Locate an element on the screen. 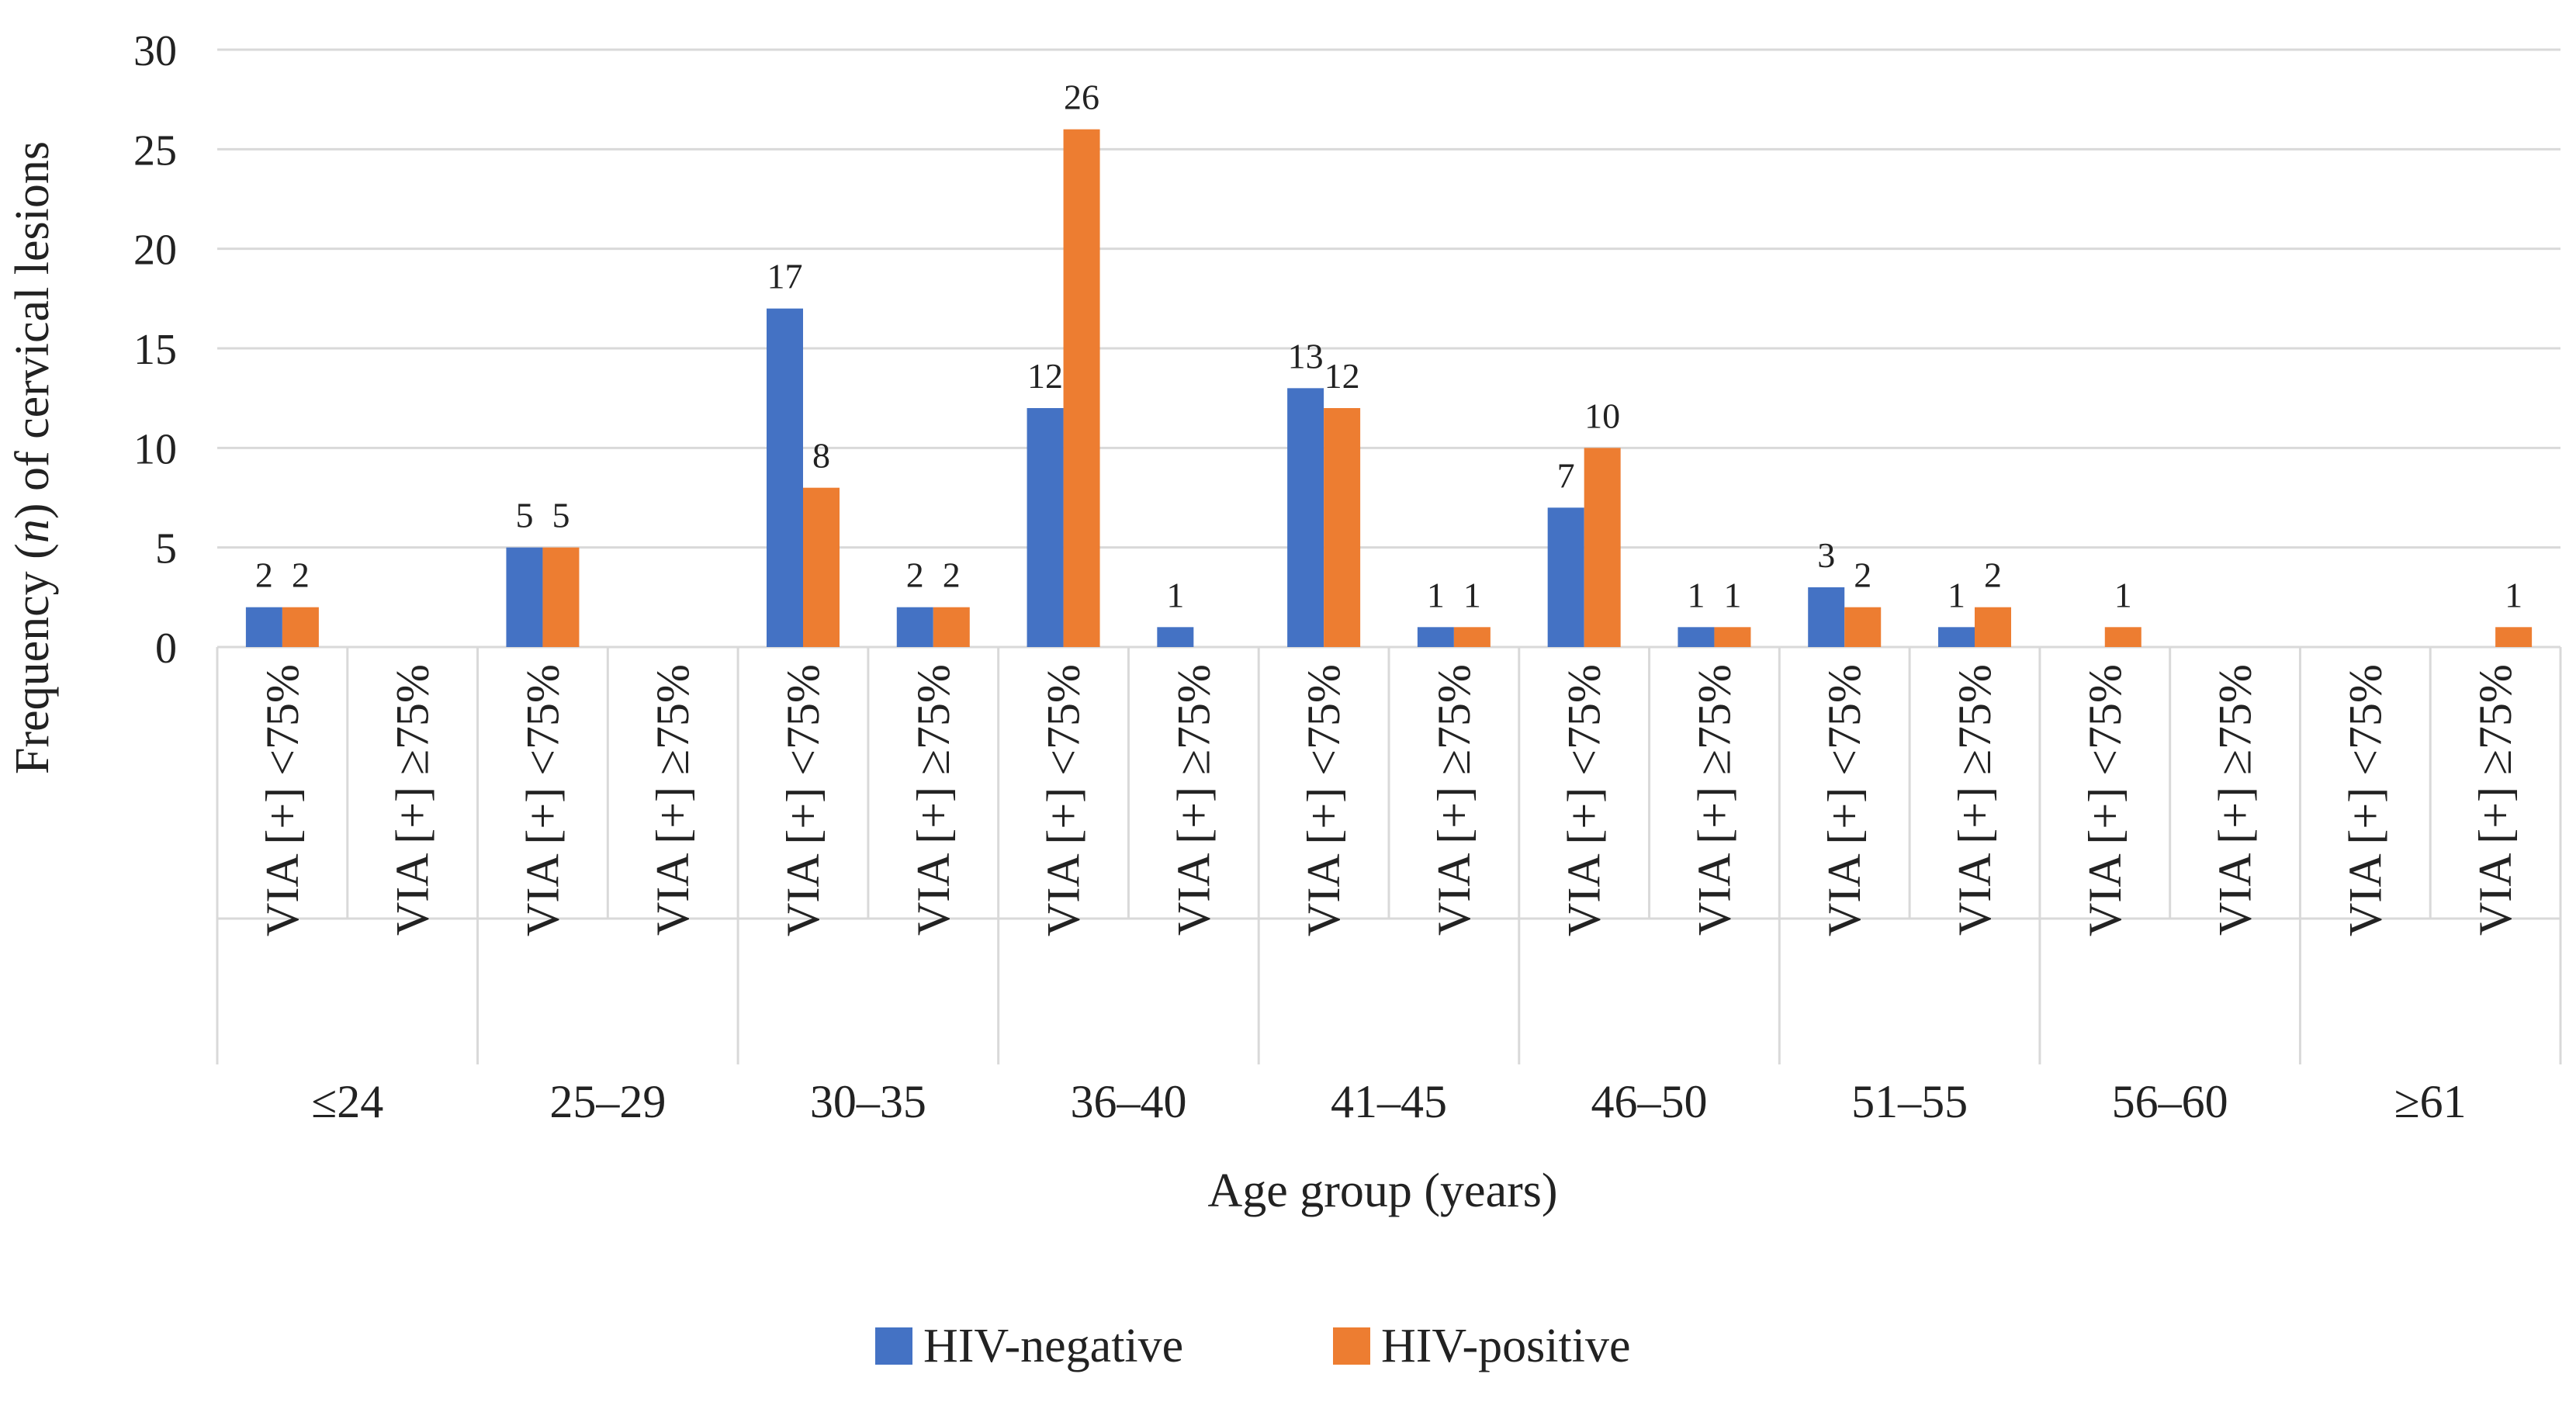 The height and width of the screenshot is (1412, 2576). data-label: 17 is located at coordinates (785, 276).